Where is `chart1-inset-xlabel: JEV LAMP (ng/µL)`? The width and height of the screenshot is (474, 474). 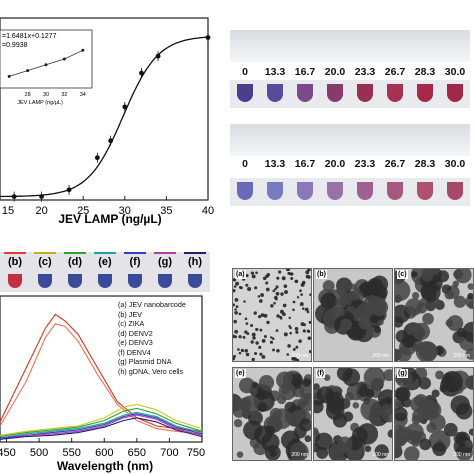
chart1-inset-xlabel: JEV LAMP (ng/µL) is located at coordinates (40, 103).